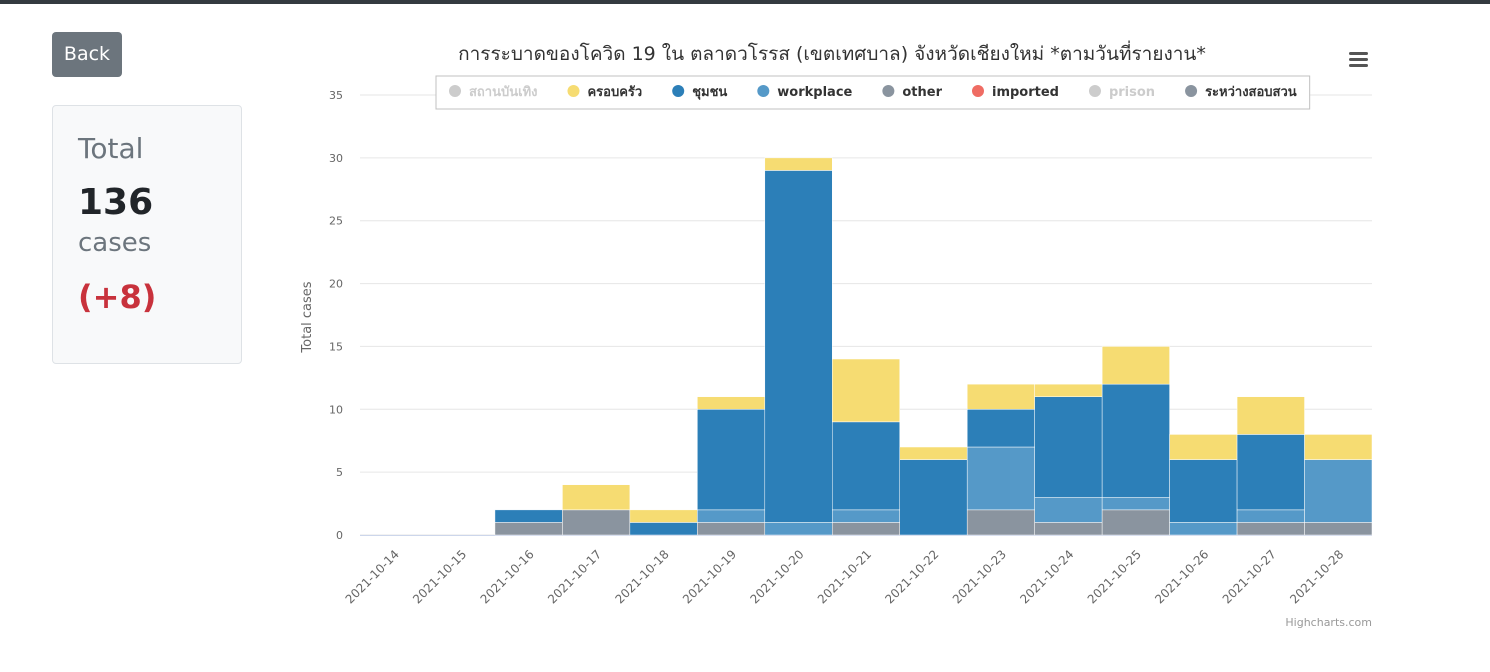 The height and width of the screenshot is (672, 1490). I want to click on y-tick-label: 35, so click(336, 95).